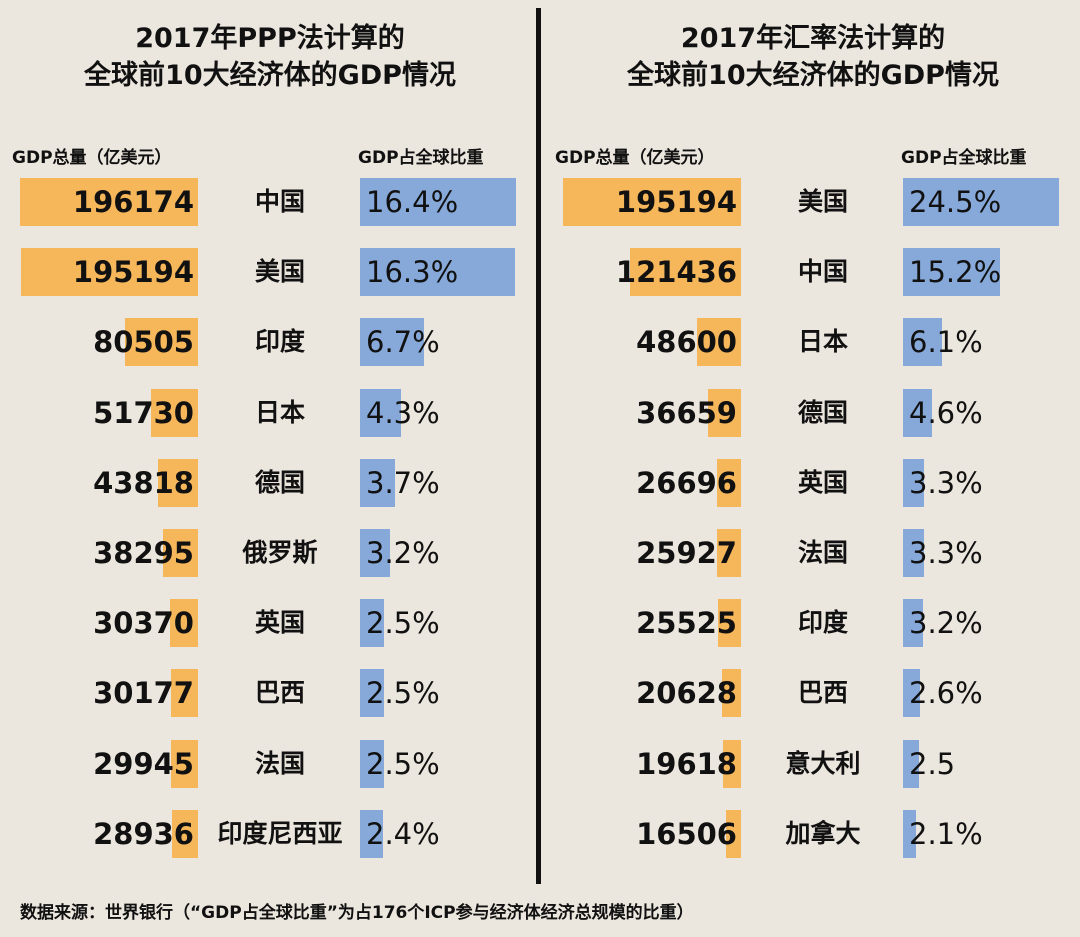  Describe the element at coordinates (946, 693) in the screenshot. I see `exchange-share-value-label: 2.6%` at that location.